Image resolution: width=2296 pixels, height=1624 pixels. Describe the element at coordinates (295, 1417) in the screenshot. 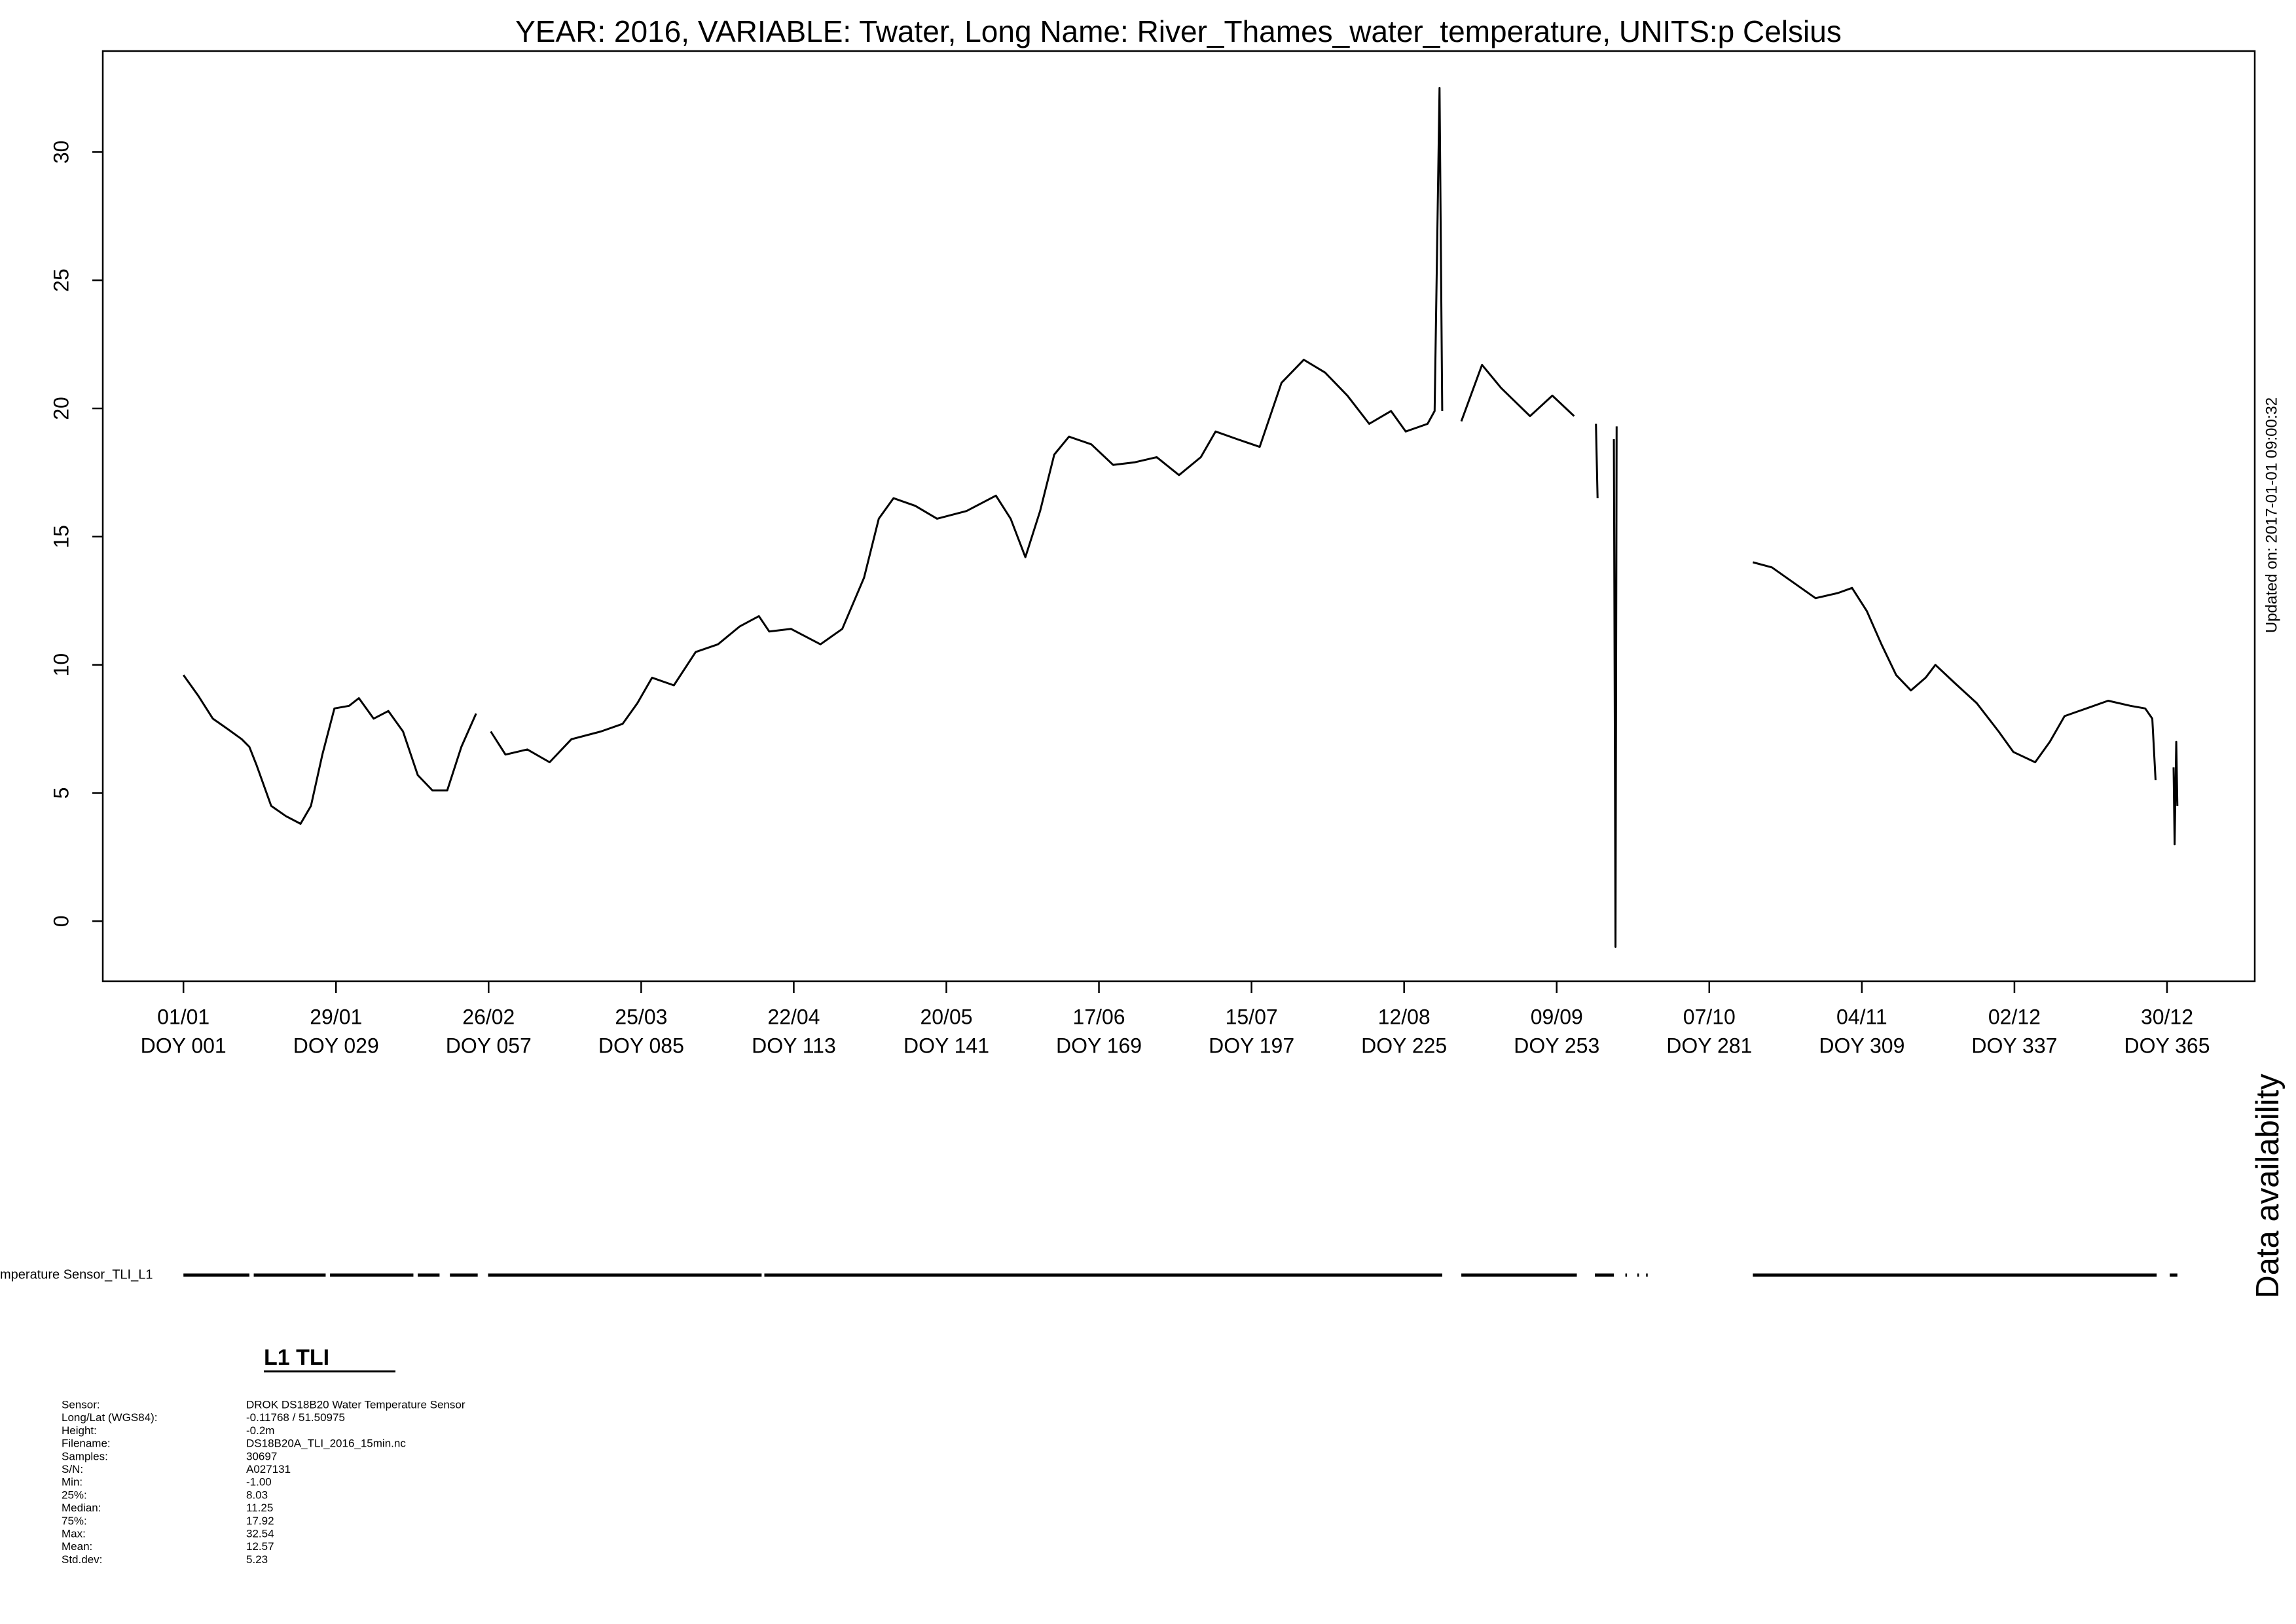

I see `info-value: -0.11768 / 51.50975` at that location.